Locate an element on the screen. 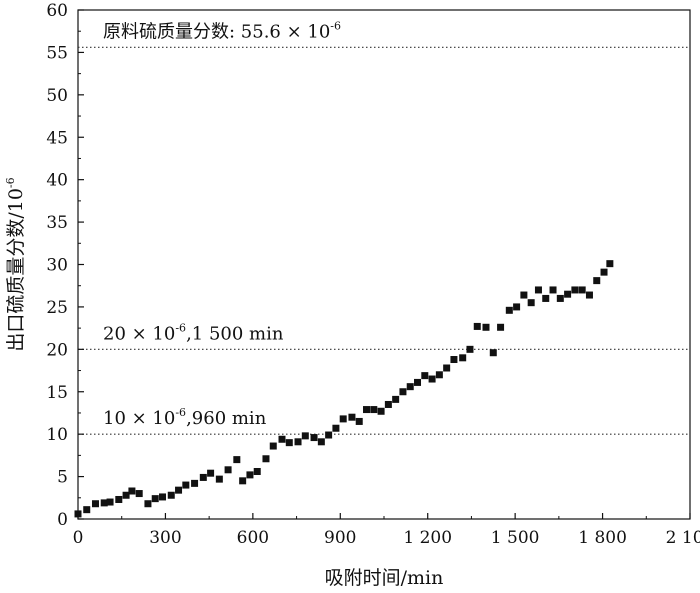 This screenshot has height=593, width=700. x-tick-label: 900 is located at coordinates (340, 538).